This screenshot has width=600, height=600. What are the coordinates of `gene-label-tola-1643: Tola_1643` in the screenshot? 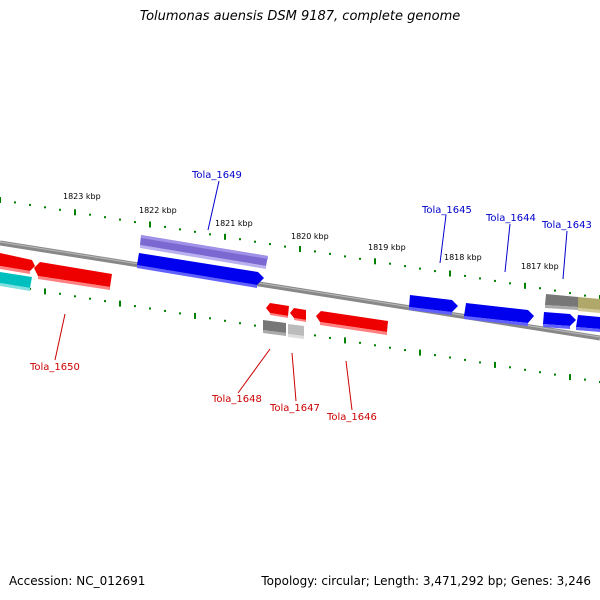 It's located at (566, 225).